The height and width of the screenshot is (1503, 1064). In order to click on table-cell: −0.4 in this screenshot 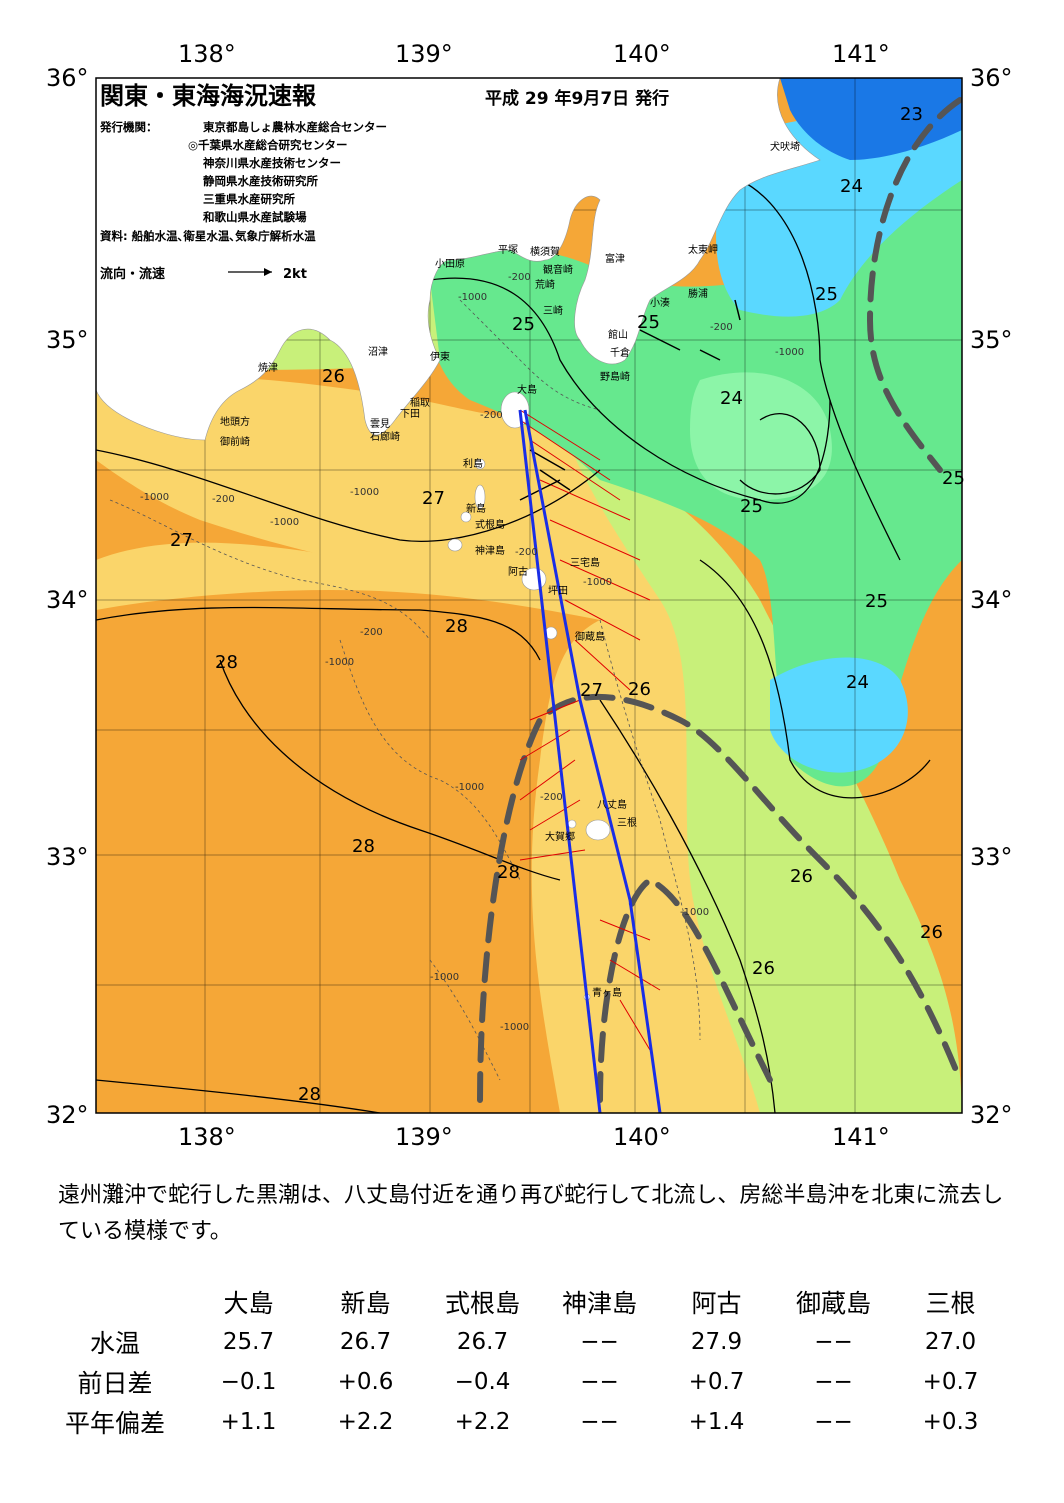, I will do `click(482, 1382)`.